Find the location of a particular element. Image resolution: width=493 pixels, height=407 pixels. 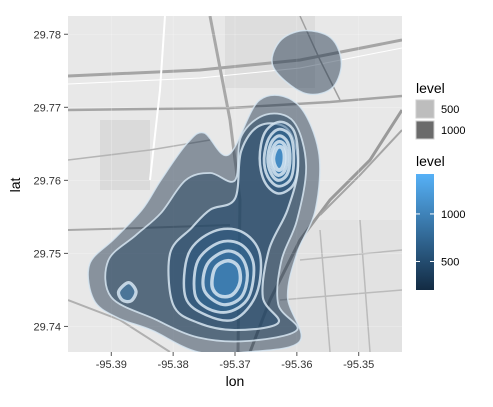

industrial-area is located at coordinates (270, 52).